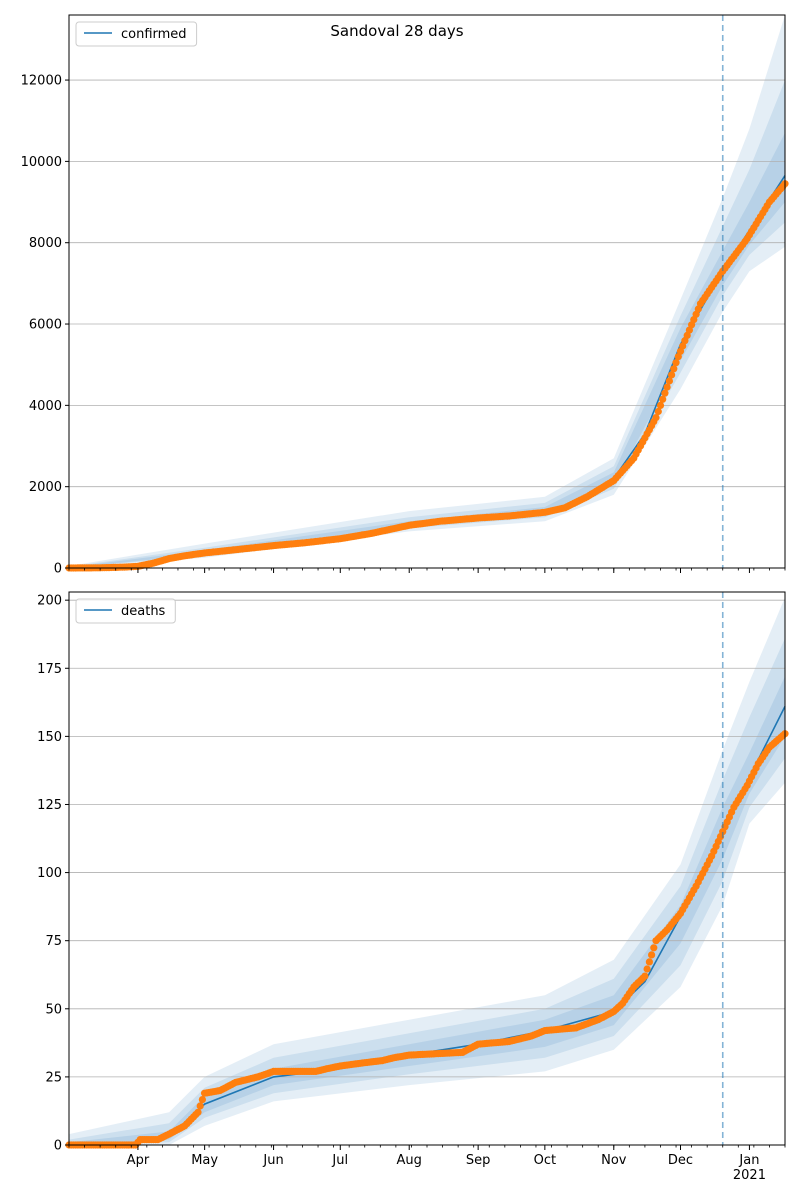 This screenshot has width=800, height=1200. I want to click on x-year-label: 2021, so click(749, 1175).